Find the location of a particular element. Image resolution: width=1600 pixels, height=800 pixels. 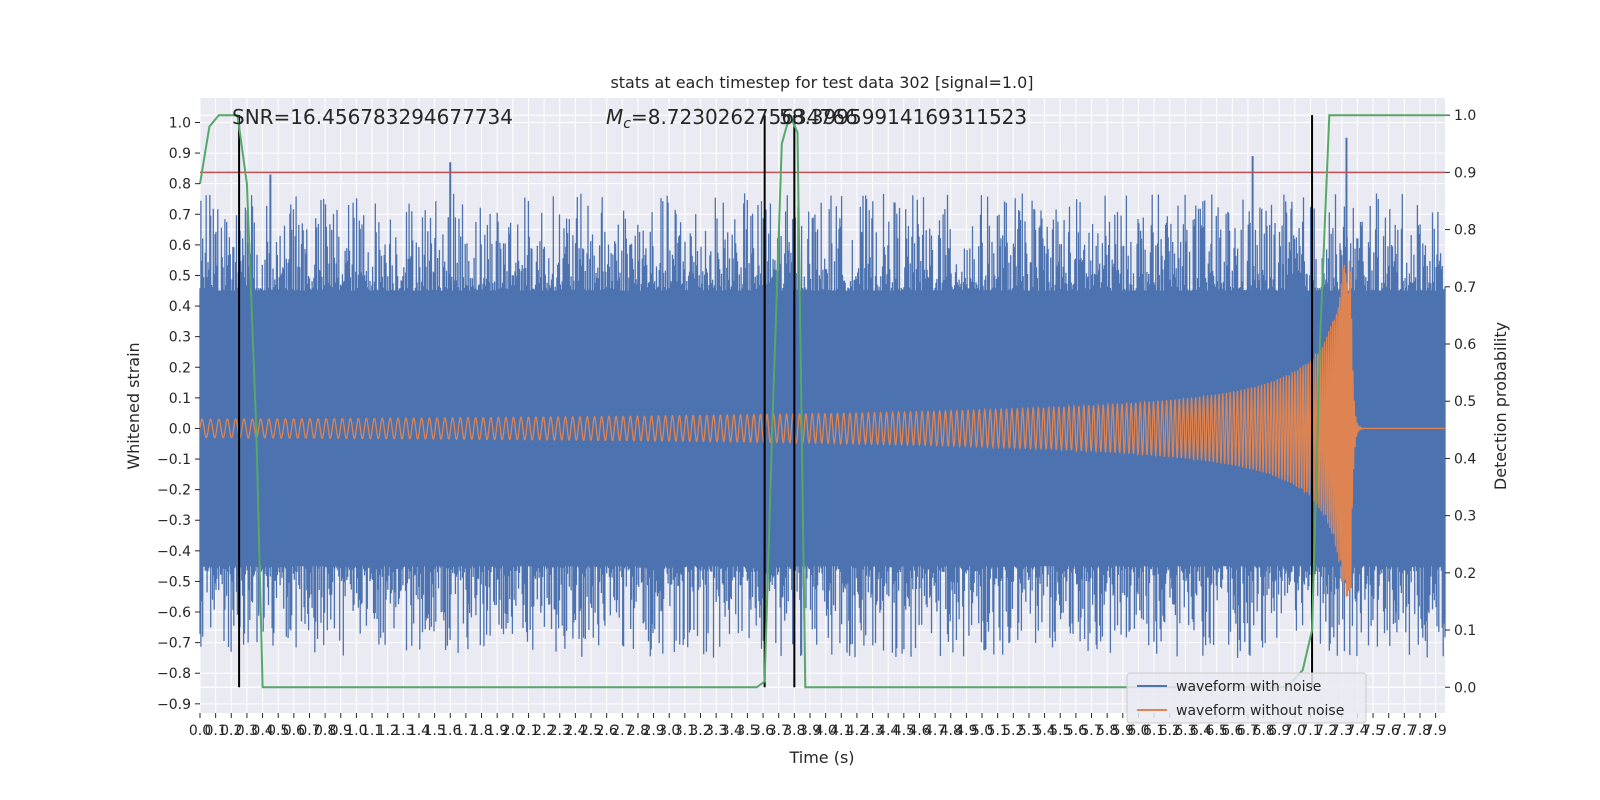

x-tick-label: 4.1 is located at coordinates (841, 731).